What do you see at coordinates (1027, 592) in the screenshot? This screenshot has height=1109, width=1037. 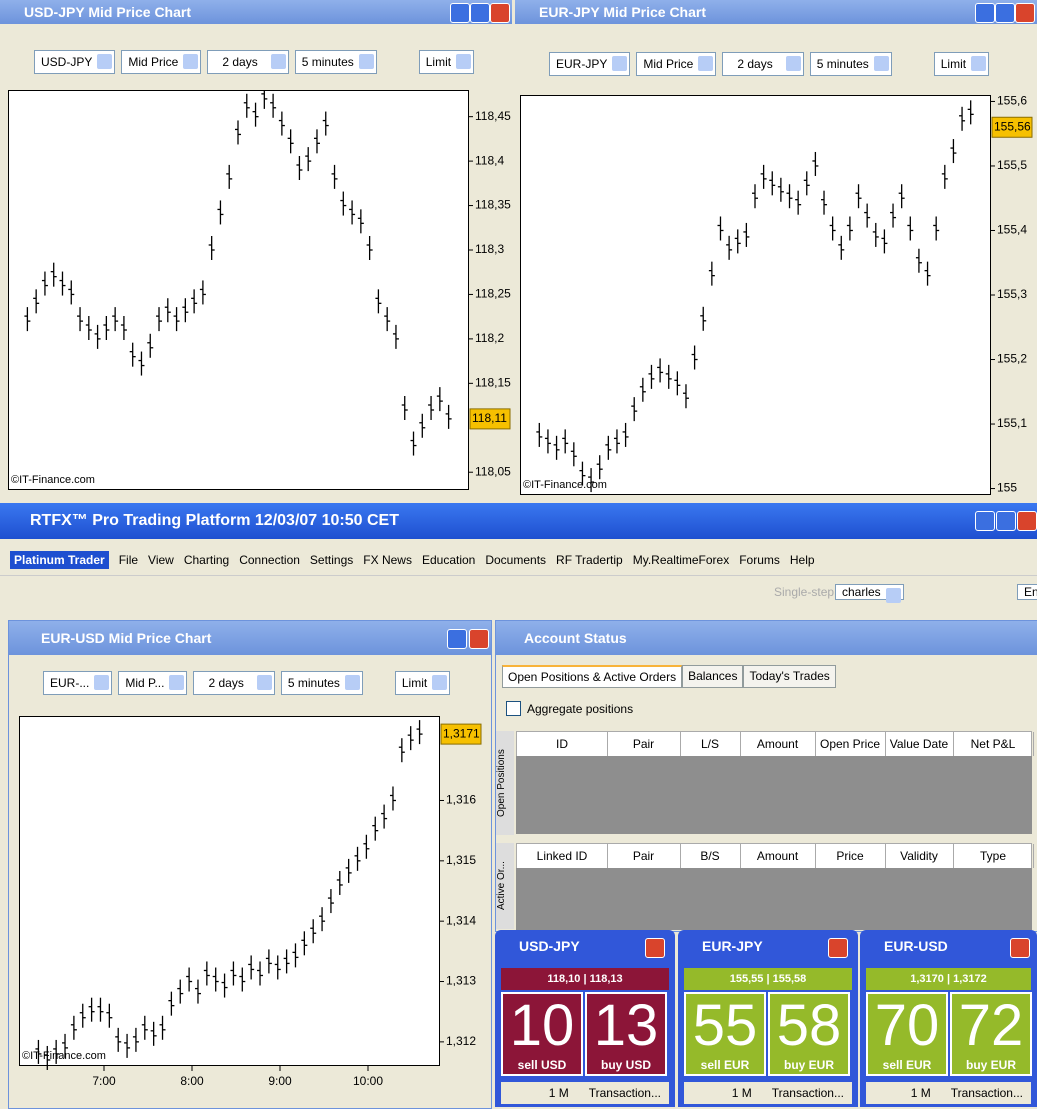 I see `language-select: English` at bounding box center [1027, 592].